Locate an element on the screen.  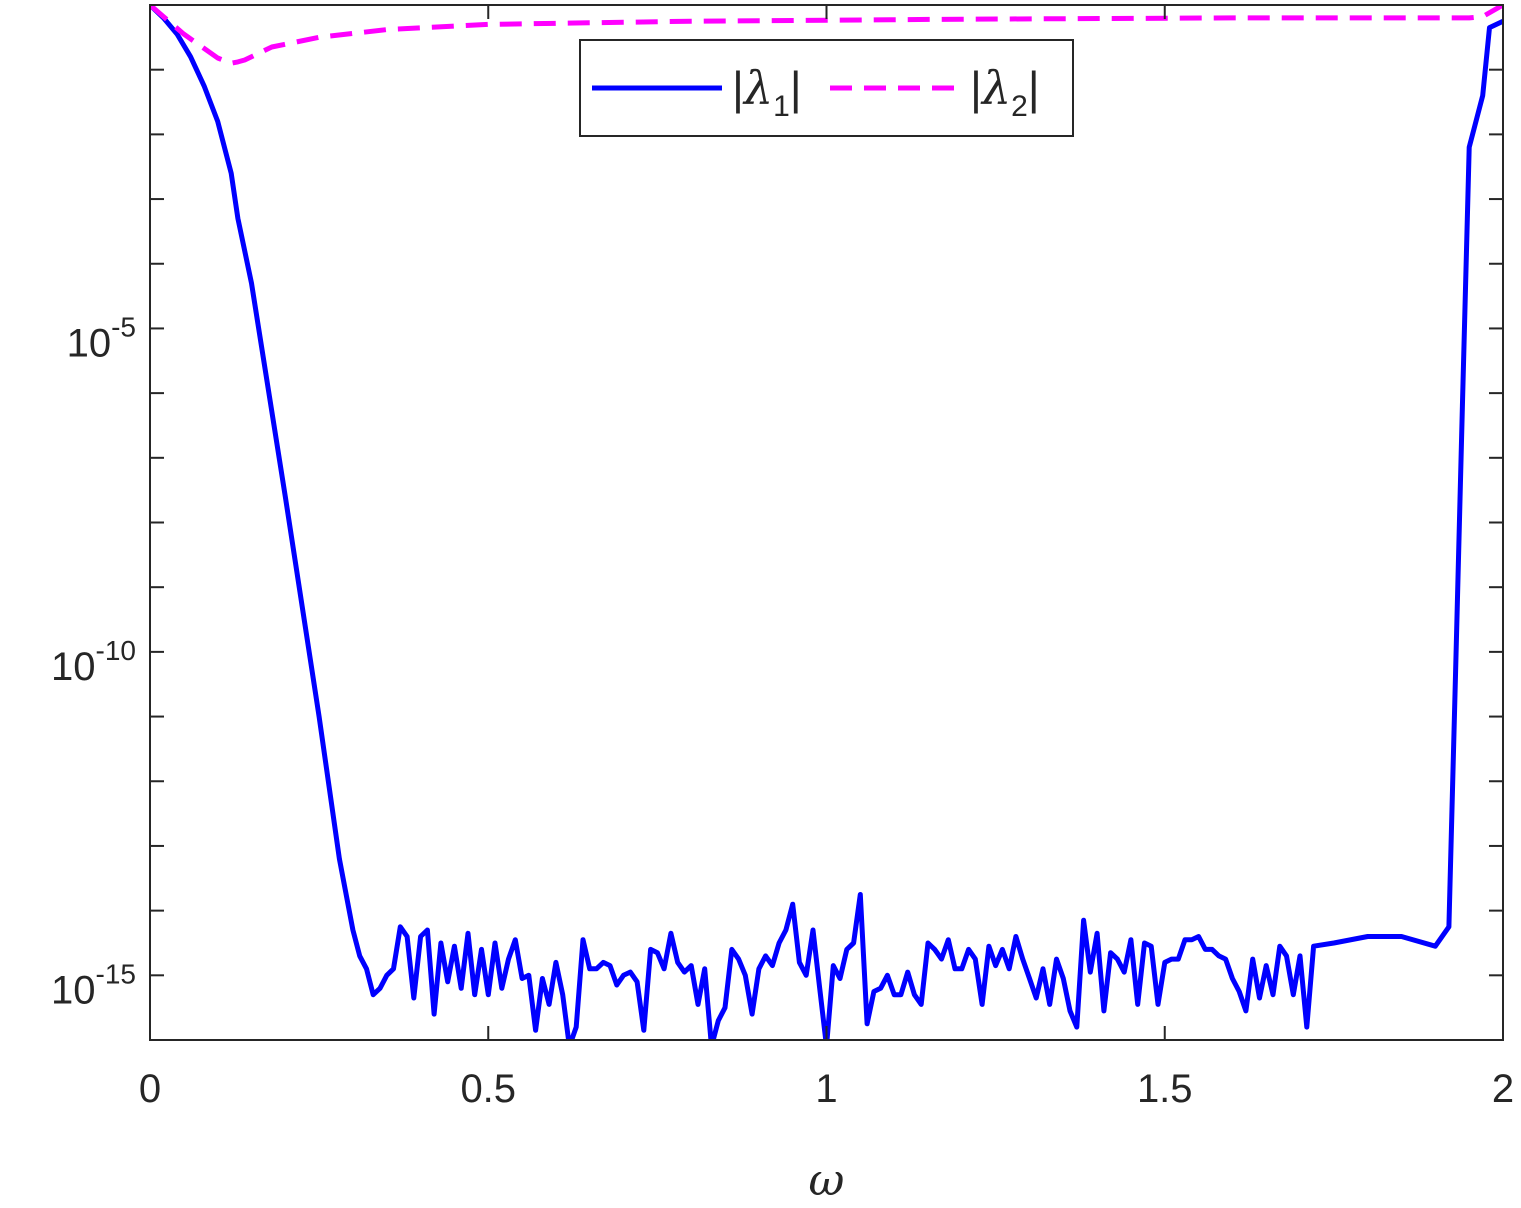
x-tick-label: 1.5 is located at coordinates (1165, 1089).